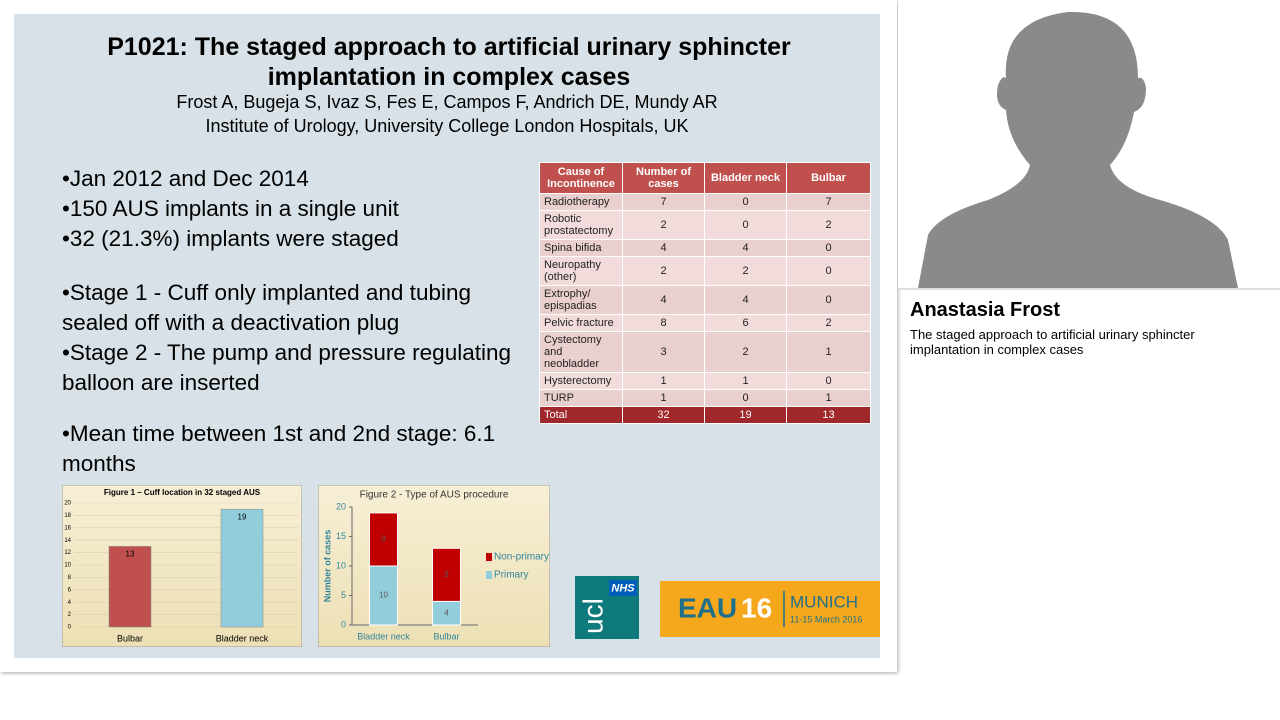  Describe the element at coordinates (511, 575) in the screenshot. I see `legend-label: Primary` at that location.